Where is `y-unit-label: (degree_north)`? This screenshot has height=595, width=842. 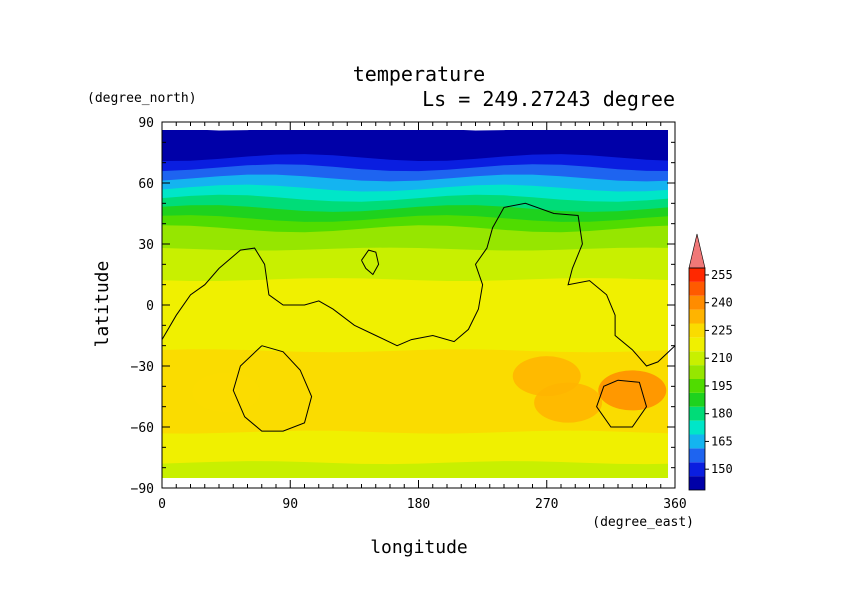 y-unit-label: (degree_north) is located at coordinates (142, 98).